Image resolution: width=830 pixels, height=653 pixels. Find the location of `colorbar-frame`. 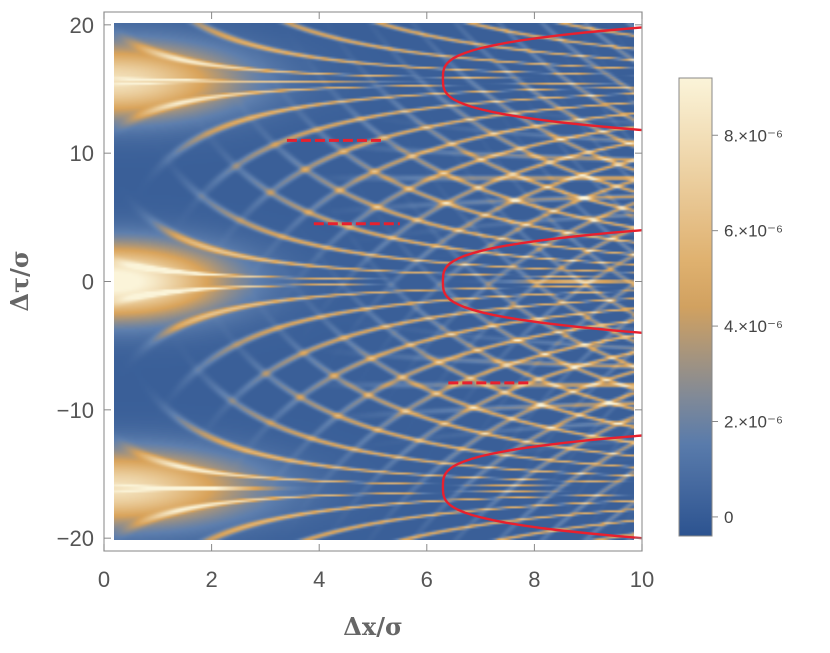

colorbar-frame is located at coordinates (695, 307).